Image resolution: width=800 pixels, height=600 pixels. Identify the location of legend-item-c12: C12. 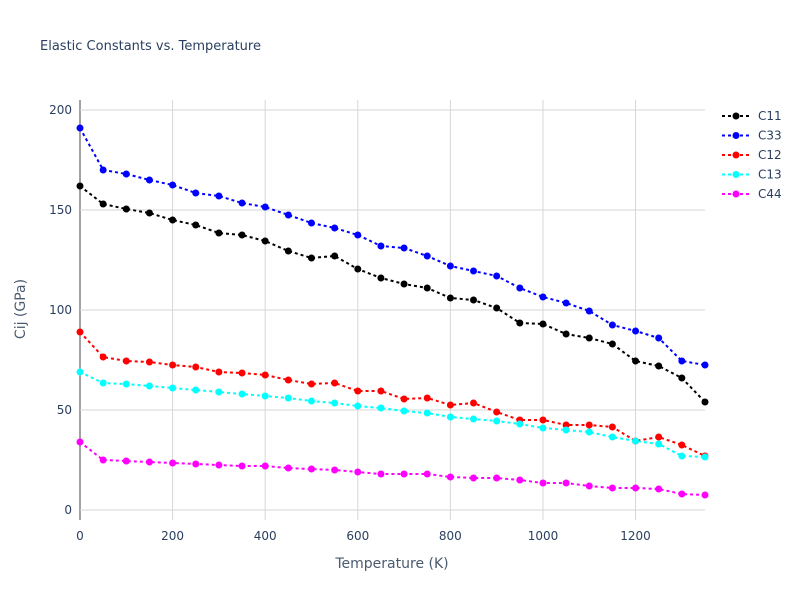
(752, 155).